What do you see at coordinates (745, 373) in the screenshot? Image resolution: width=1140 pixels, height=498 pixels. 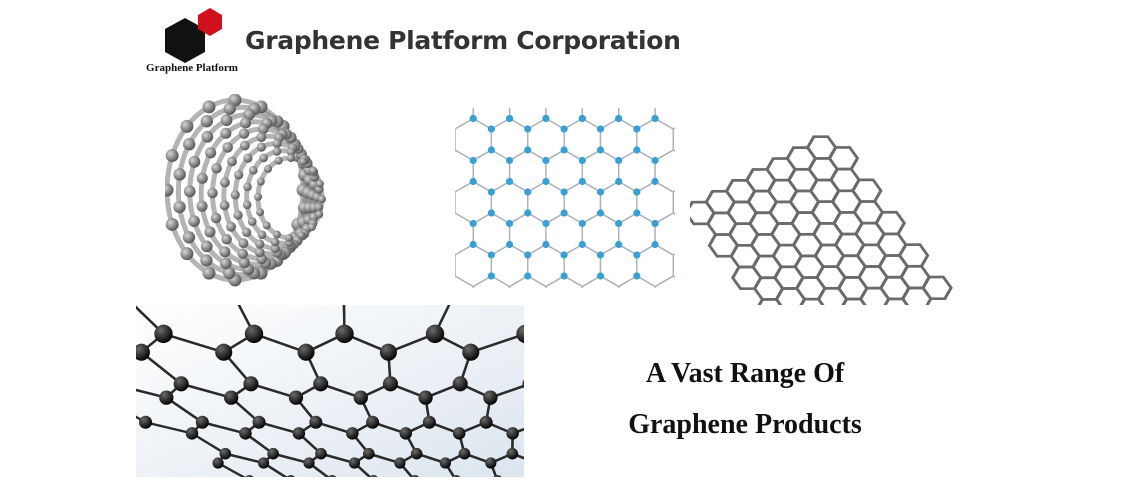 I see `tagline-line-1: A Vast Range Of` at bounding box center [745, 373].